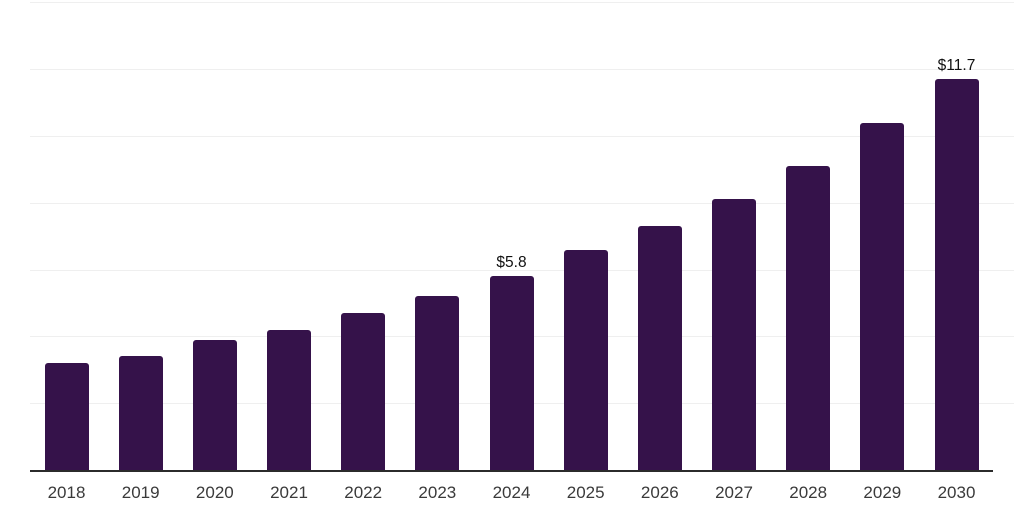  I want to click on x-tick-2022: 2022, so click(363, 492).